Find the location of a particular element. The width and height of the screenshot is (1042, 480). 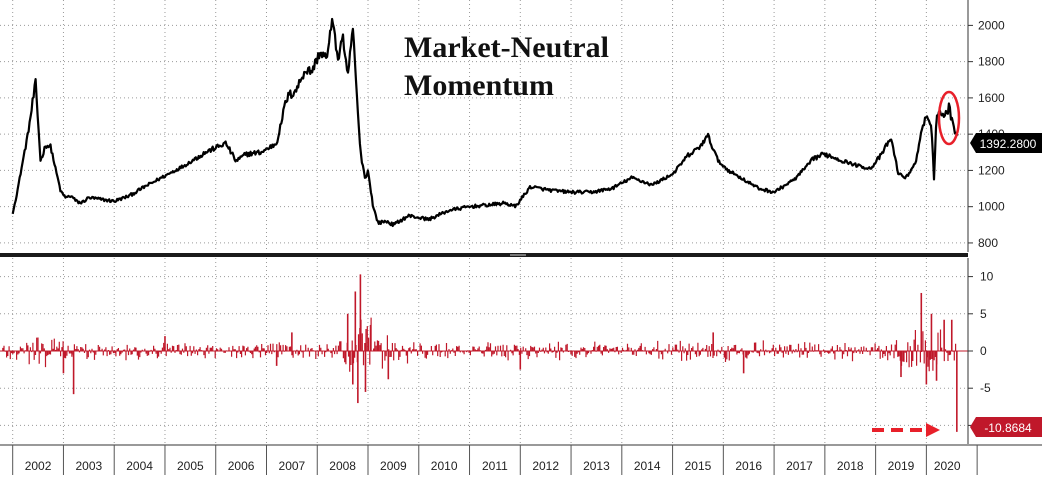

year-label: 2015 is located at coordinates (698, 466).